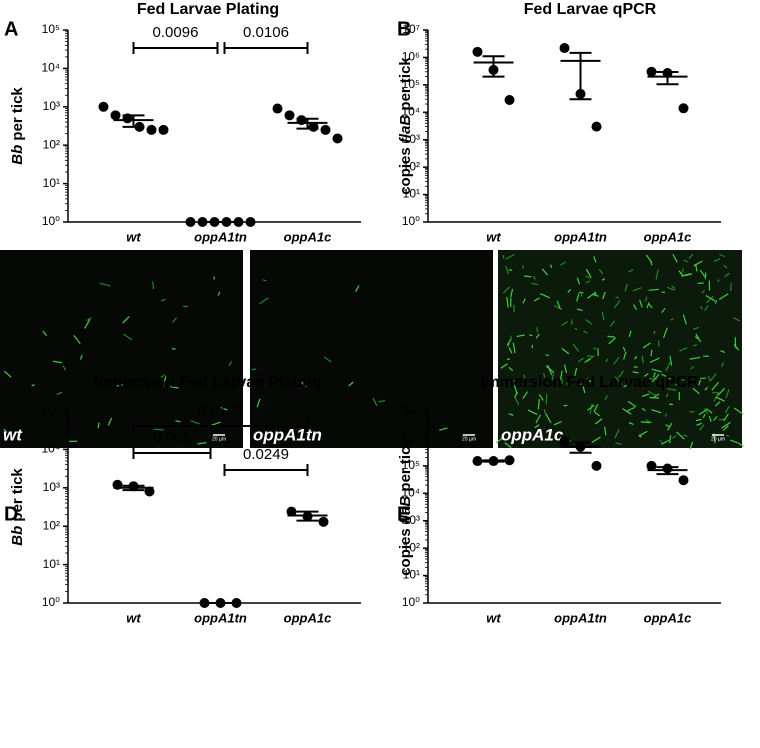 This screenshot has width=760, height=748. Describe the element at coordinates (405, 510) in the screenshot. I see `y-label-part: flaB` at that location.